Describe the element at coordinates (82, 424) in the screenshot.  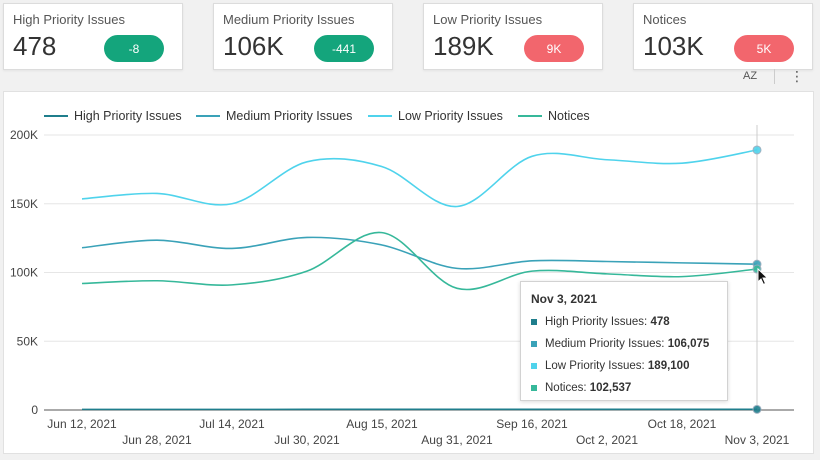
I see `x-tick-label: Jun 12, 2021` at that location.